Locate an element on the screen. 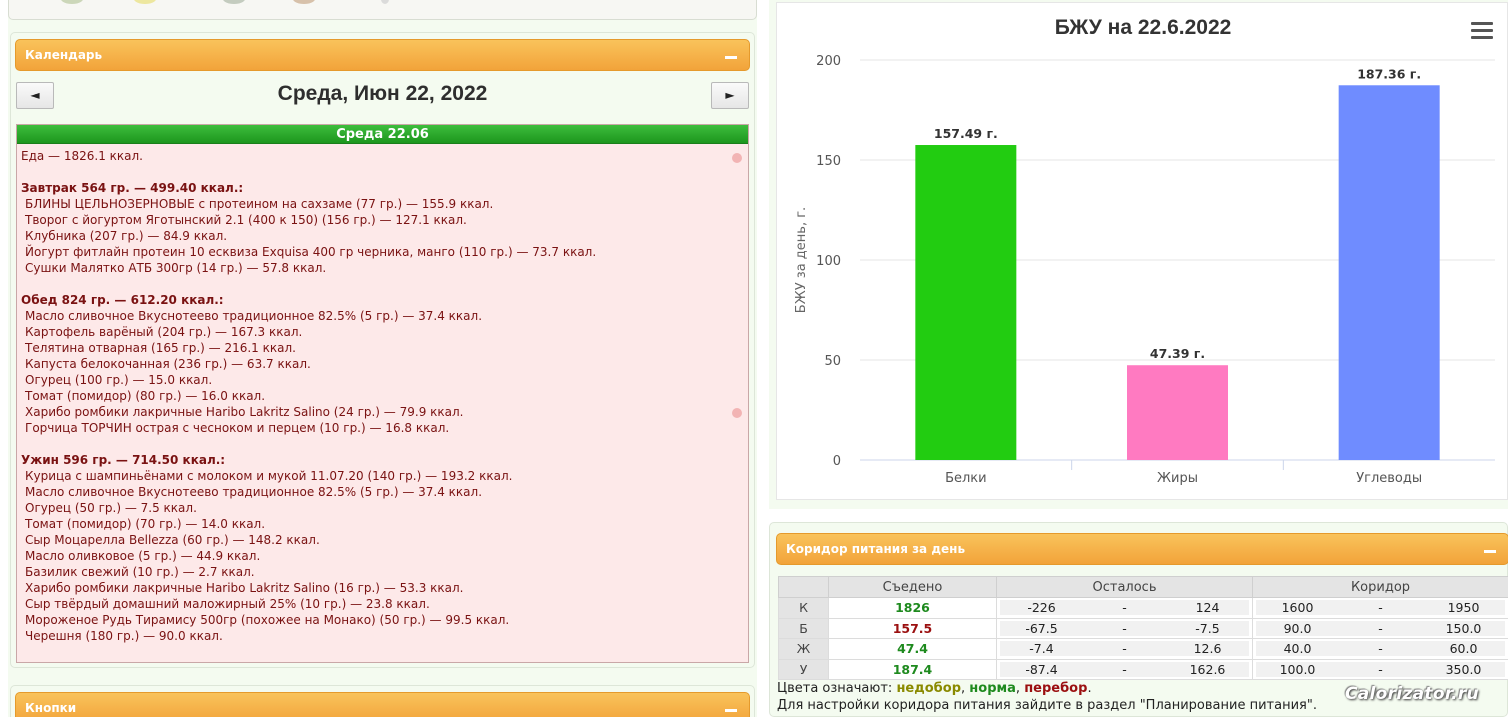 Image resolution: width=1508 pixels, height=717 pixels. left-cell: -87.4 - 162.6 is located at coordinates (1124, 669).